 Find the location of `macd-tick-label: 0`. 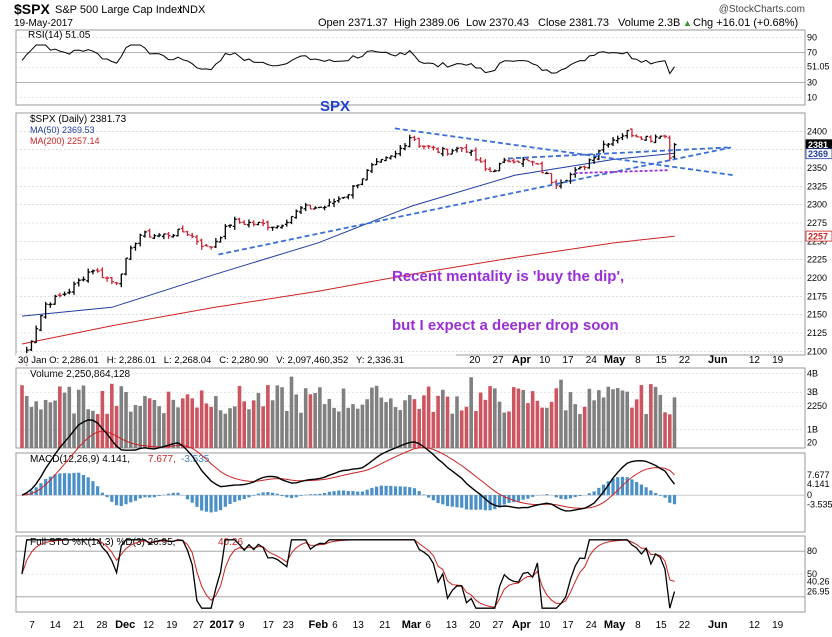

macd-tick-label: 0 is located at coordinates (809, 495).